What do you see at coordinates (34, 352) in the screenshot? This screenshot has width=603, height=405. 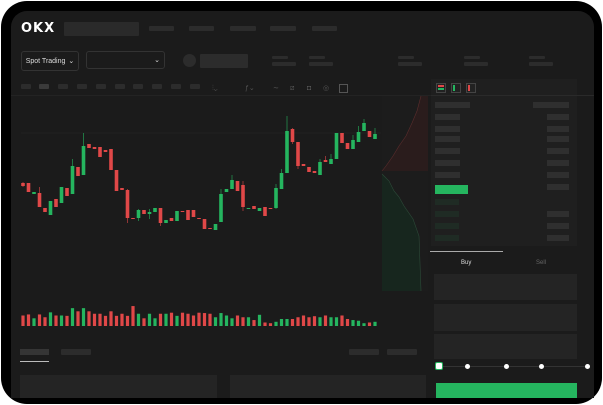 I see `open-orders-tab` at bounding box center [34, 352].